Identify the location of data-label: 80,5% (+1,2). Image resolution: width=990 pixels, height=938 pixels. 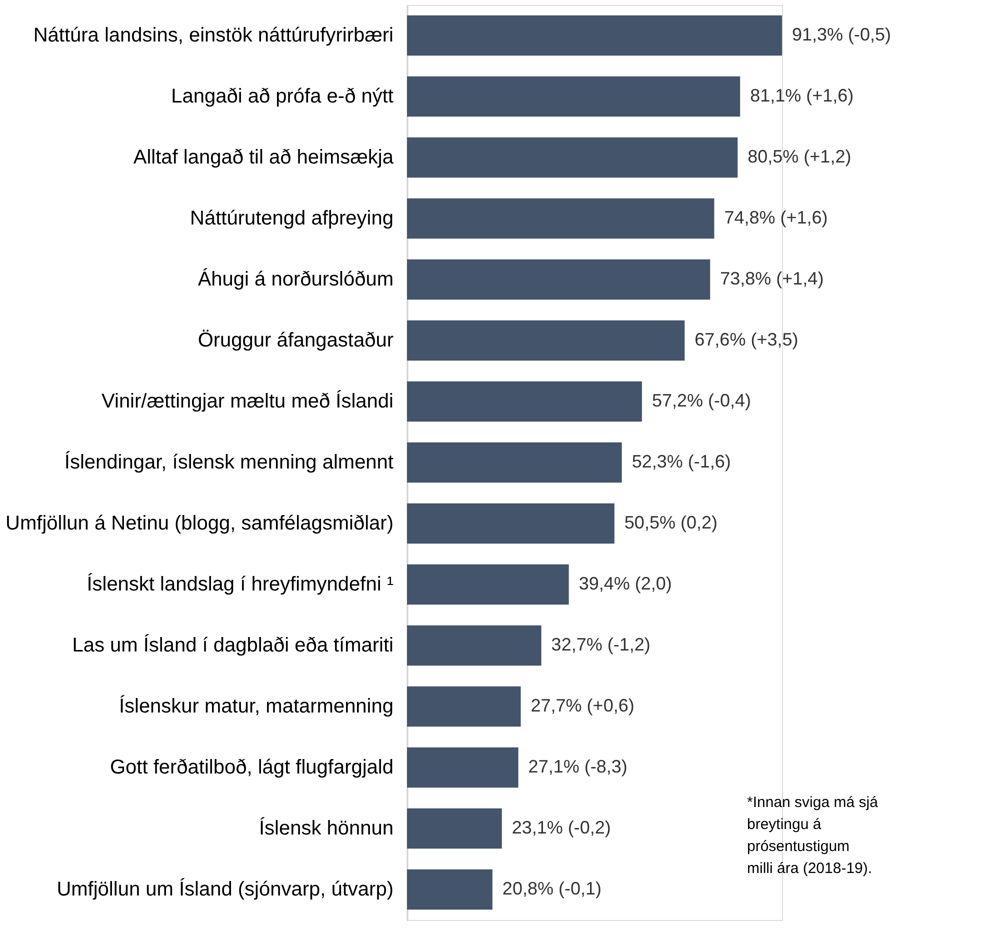
(800, 156).